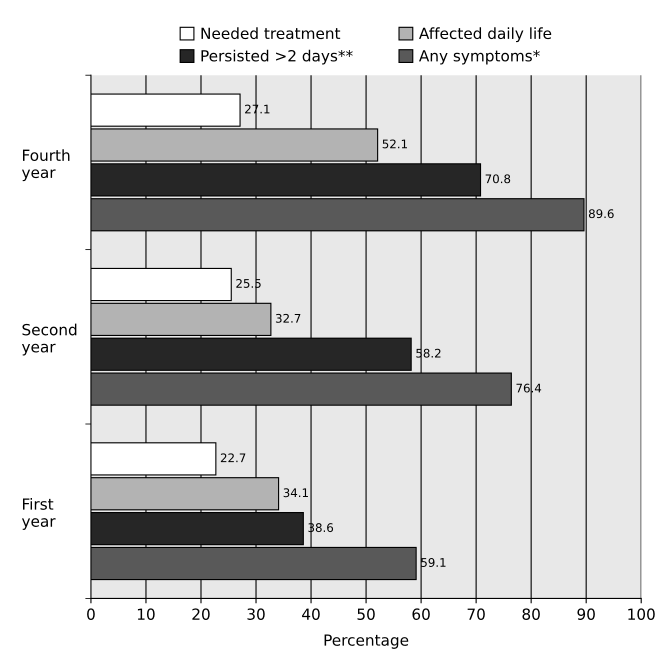 The width and height of the screenshot is (659, 654). I want to click on data-label: 32.7, so click(288, 318).